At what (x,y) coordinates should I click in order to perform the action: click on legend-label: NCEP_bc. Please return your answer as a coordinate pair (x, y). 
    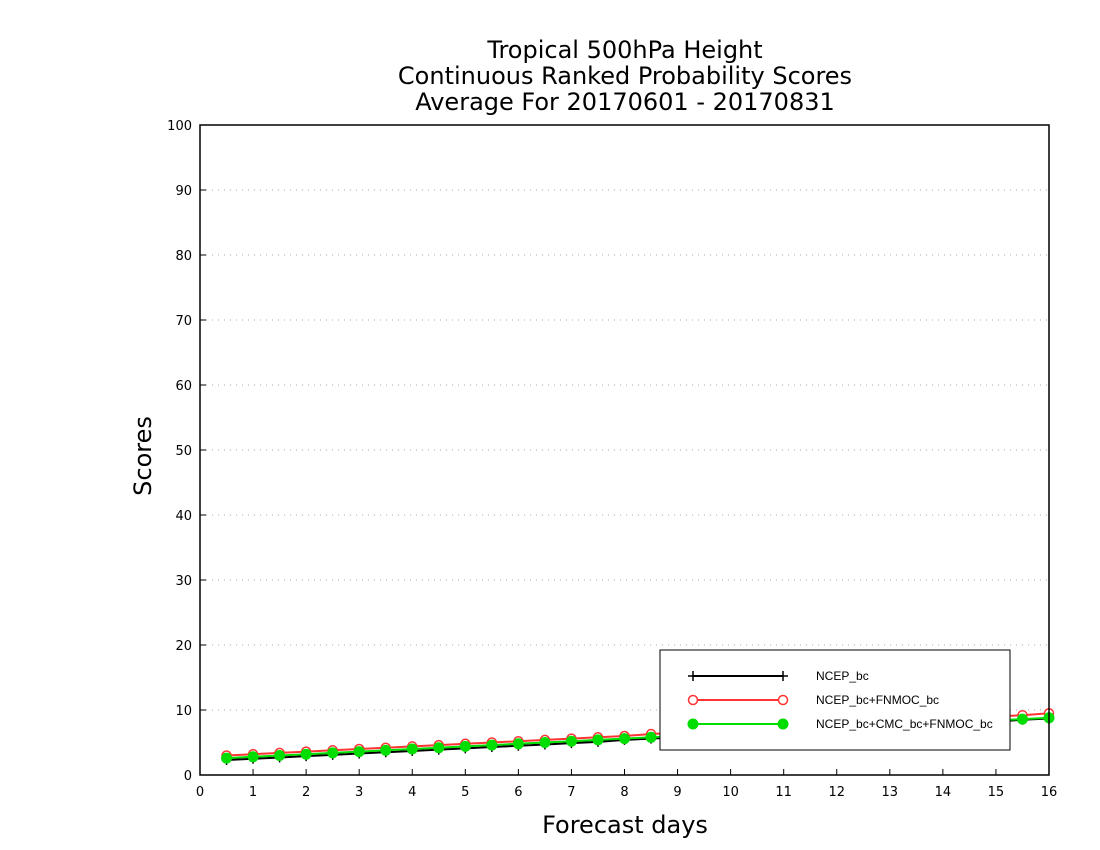
    Looking at the image, I should click on (842, 676).